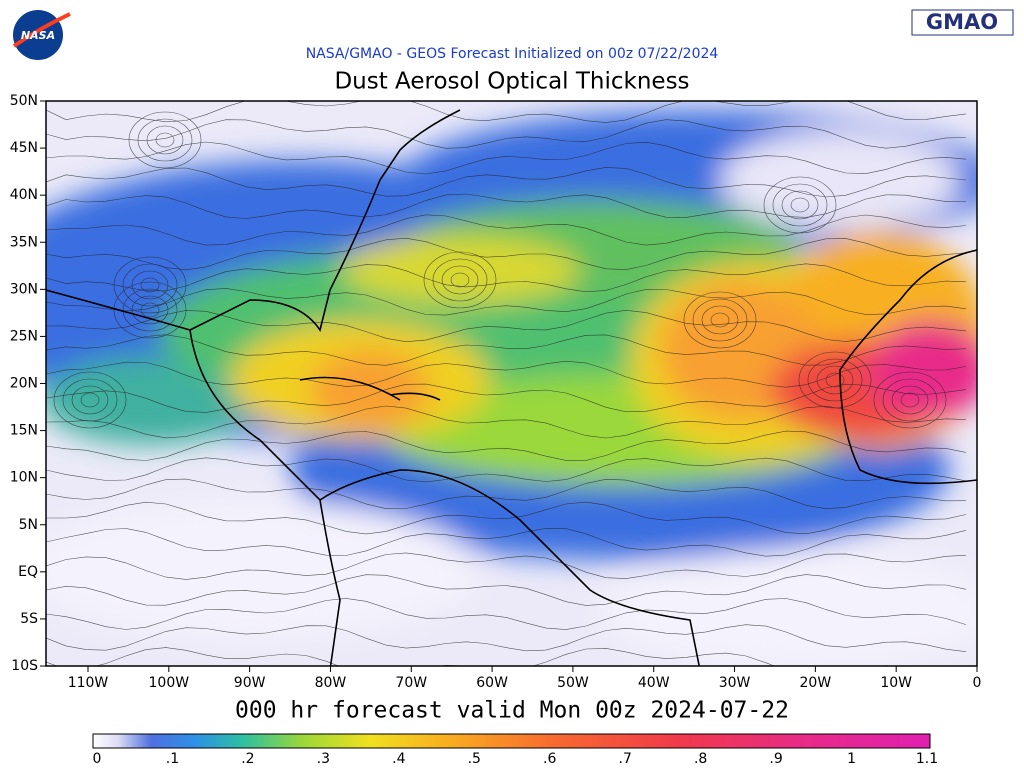 The height and width of the screenshot is (768, 1024). I want to click on lat-axis: 50N 45N 40N 35N 30N 25N 20N 15N 10N 5N EQ 5S 10S, so click(28, 383).